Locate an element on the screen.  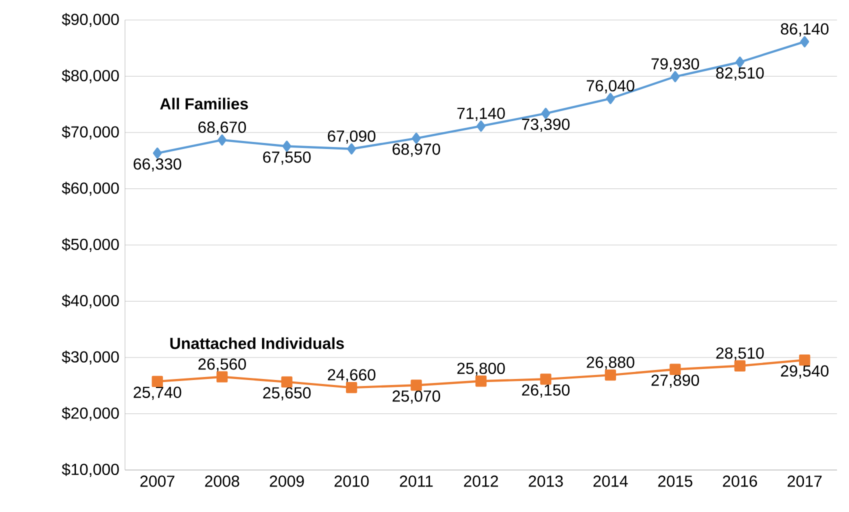
y-tick-label: $50,000 is located at coordinates (90, 245).